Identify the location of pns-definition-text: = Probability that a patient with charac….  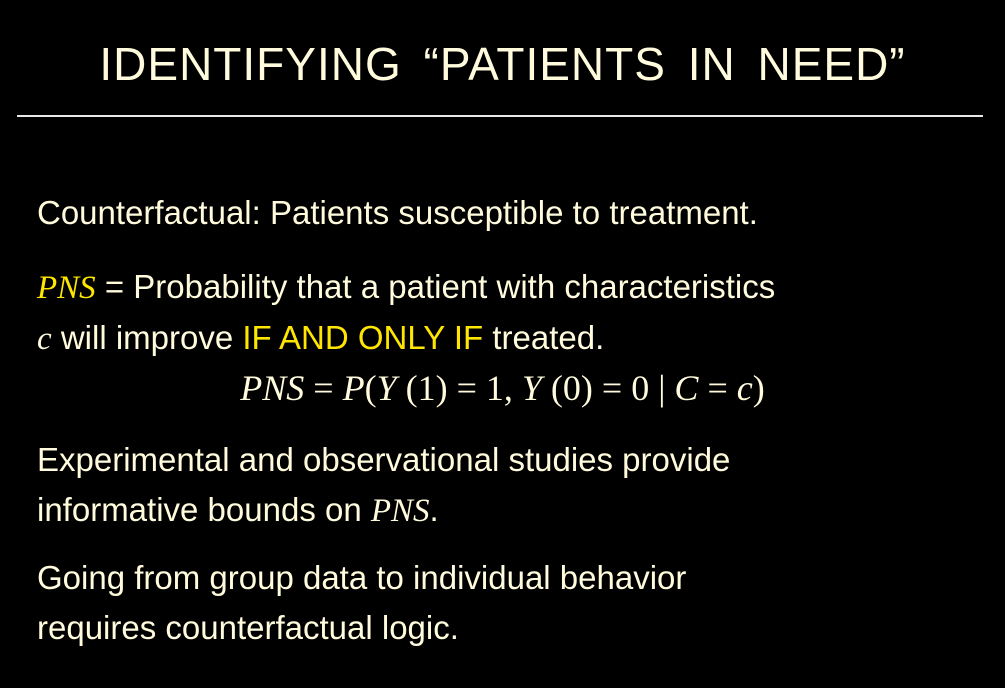
(435, 286).